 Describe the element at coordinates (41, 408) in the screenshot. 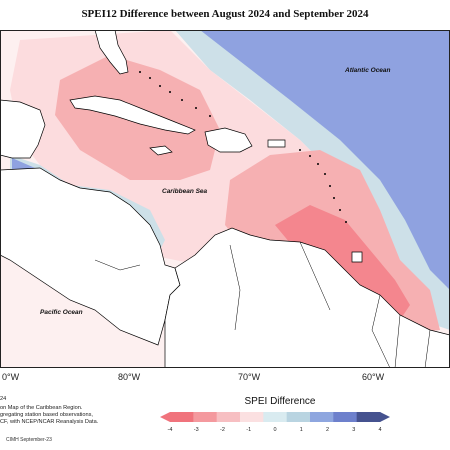

I see `credits-line-1: on Map of the Caribbean Region.` at that location.